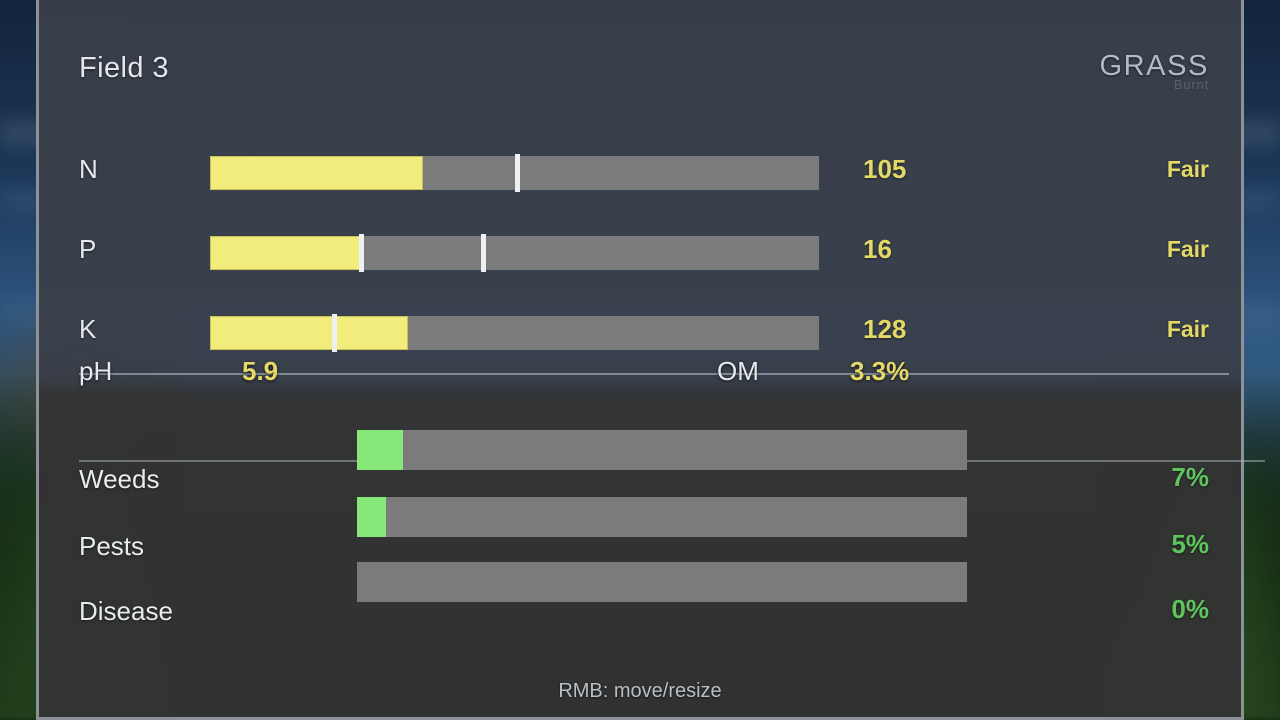  I want to click on threat-value-pests: 5%, so click(1190, 544).